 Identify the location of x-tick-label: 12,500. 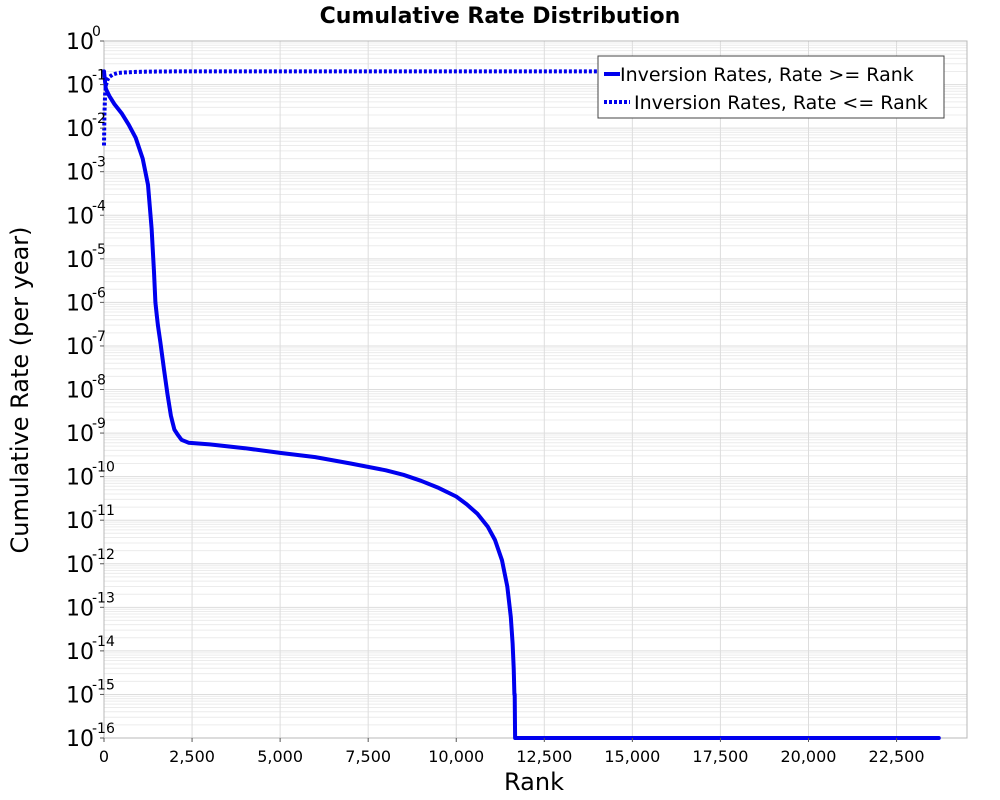
(544, 756).